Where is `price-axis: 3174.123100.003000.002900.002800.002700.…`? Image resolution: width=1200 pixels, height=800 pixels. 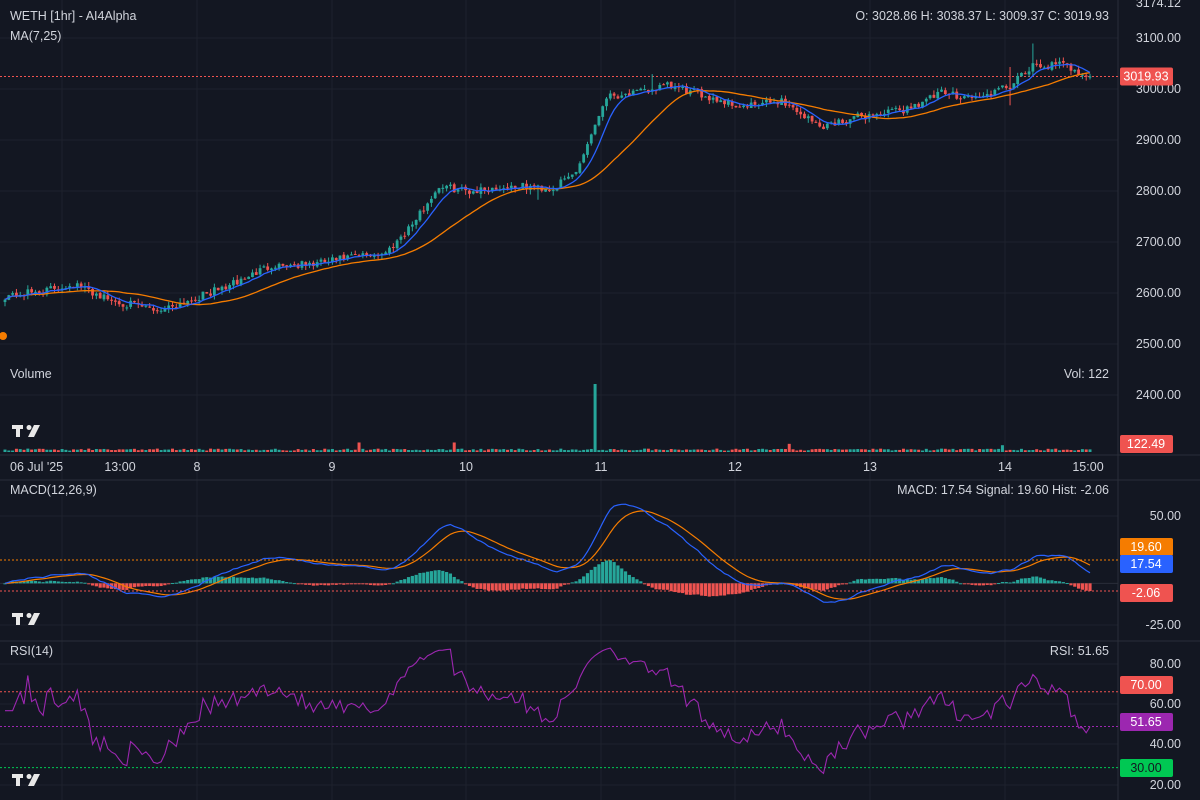 price-axis: 3174.123100.003000.002900.002800.002700.… is located at coordinates (1158, 396).